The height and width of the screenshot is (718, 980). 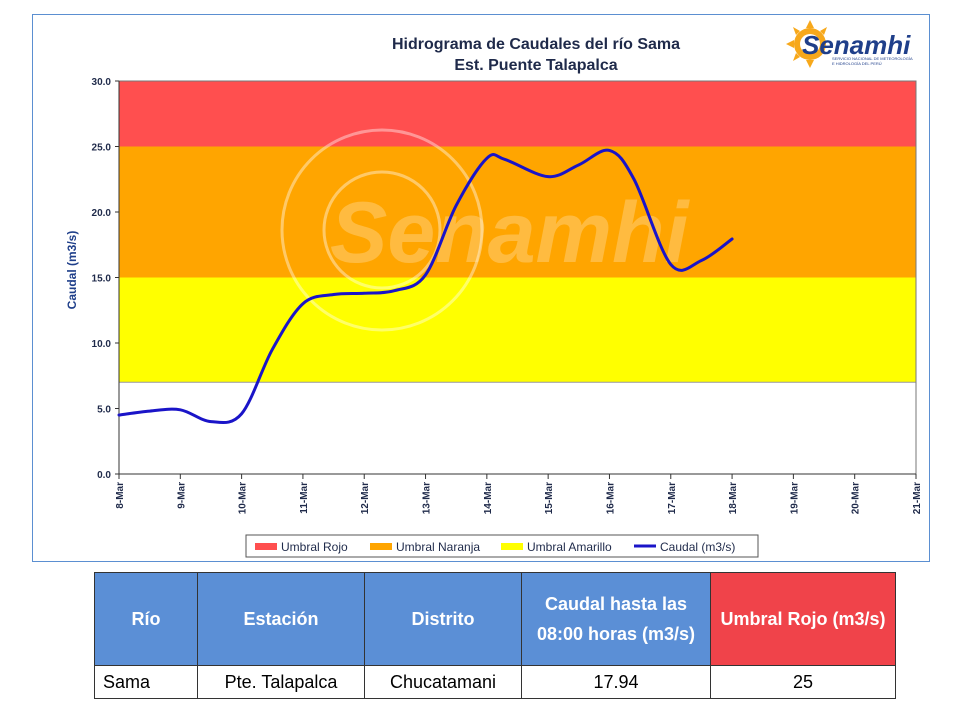 I want to click on y-tick-label: 15.0, so click(x=102, y=279).